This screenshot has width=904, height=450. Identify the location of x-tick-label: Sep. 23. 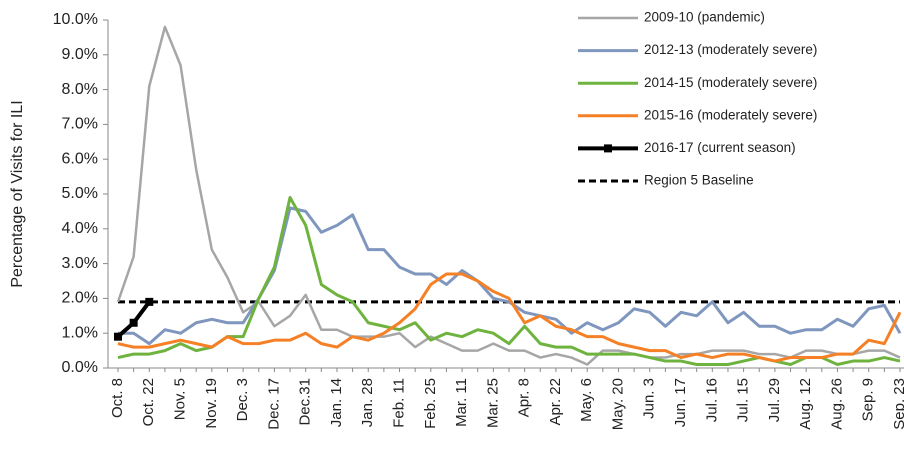
(897, 404).